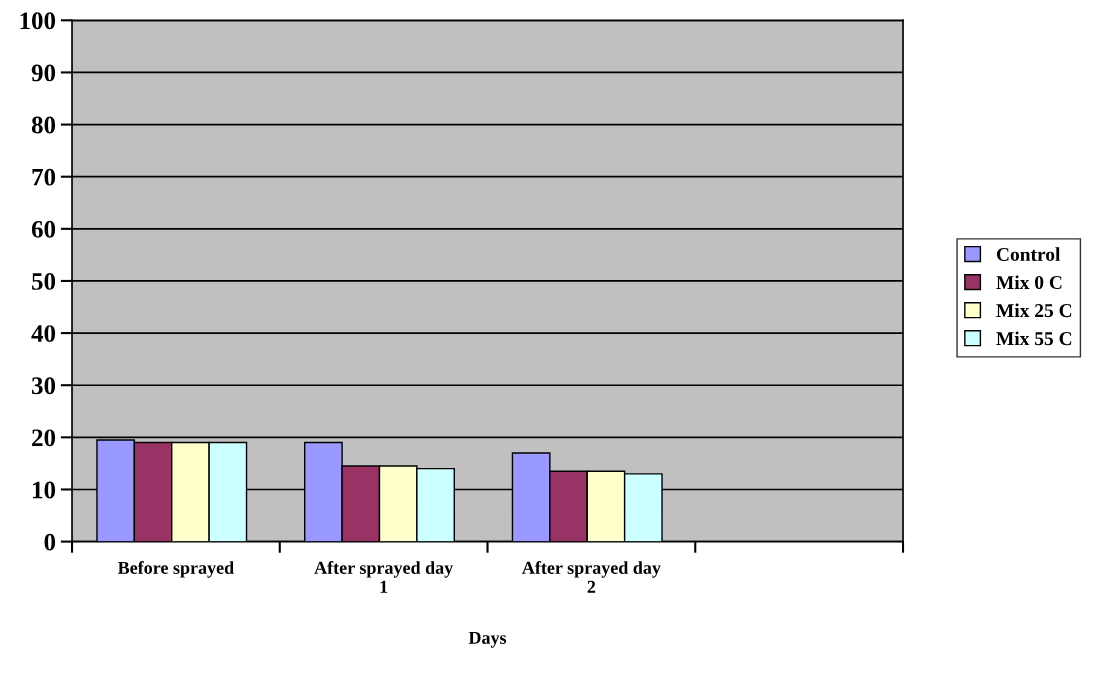 Image resolution: width=1108 pixels, height=677 pixels. I want to click on y-tick-label: 60, so click(43, 229).